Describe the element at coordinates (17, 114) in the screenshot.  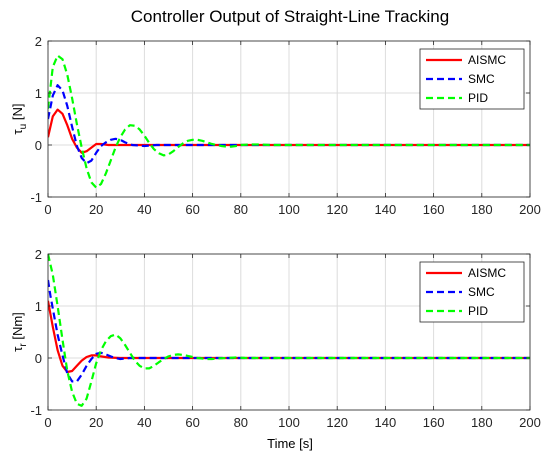
I see `y-axis-label-unit: [N]` at that location.